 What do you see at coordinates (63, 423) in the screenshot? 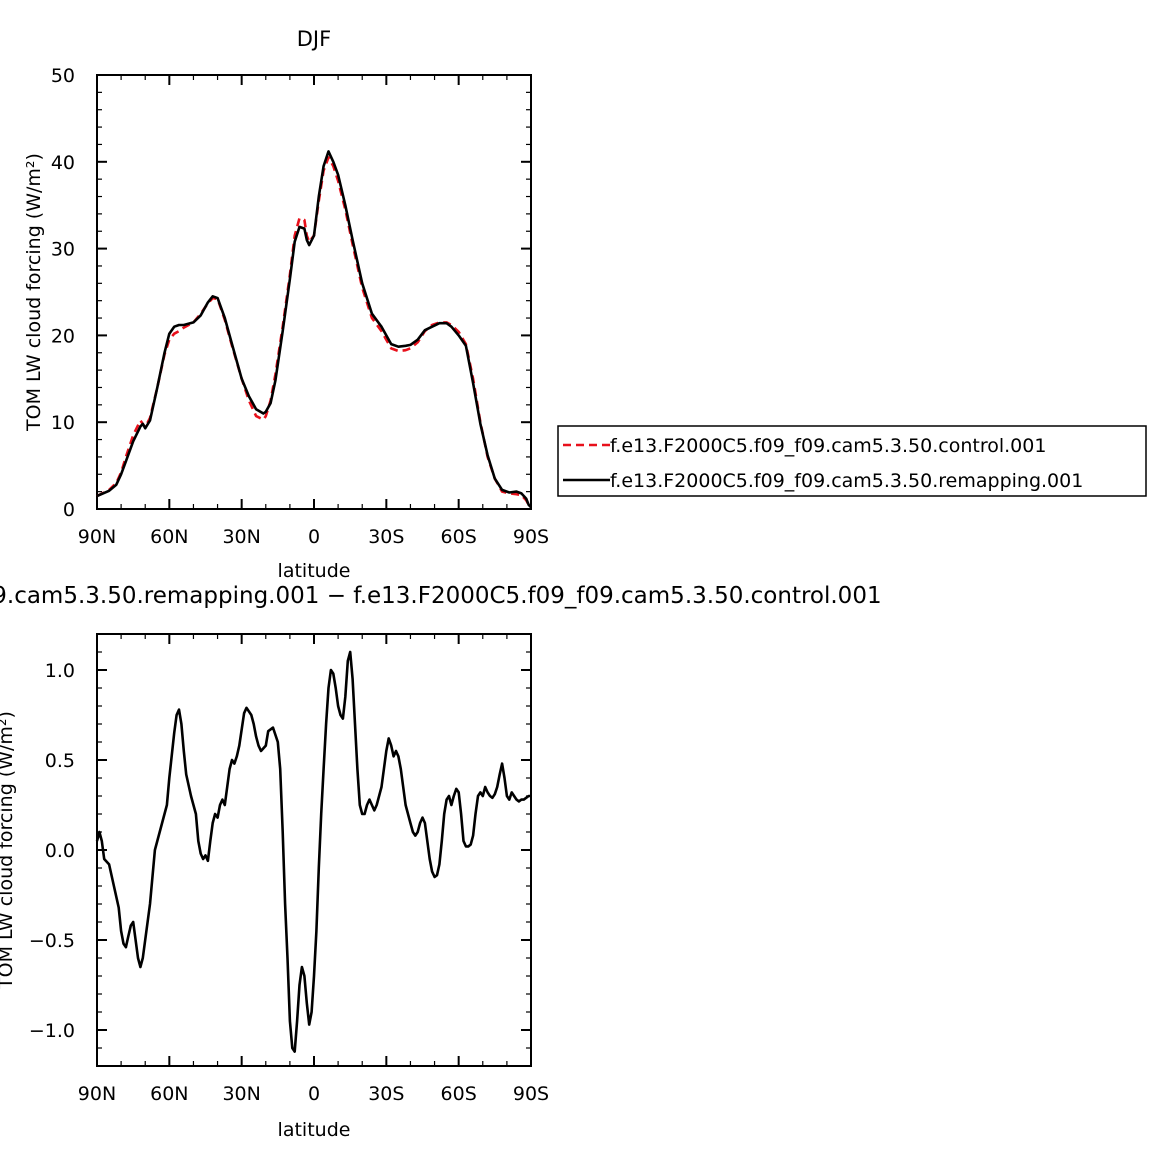
I see `y-tick-label: 10` at bounding box center [63, 423].